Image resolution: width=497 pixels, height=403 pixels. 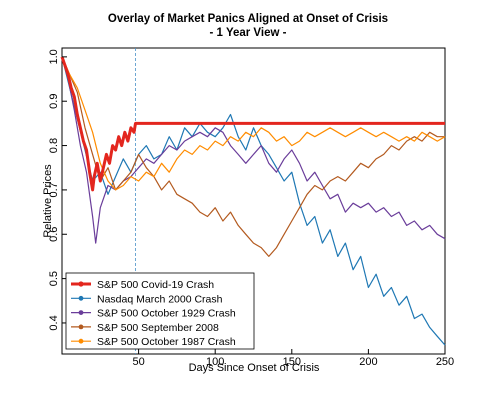 What do you see at coordinates (54, 101) in the screenshot?
I see `y-tick-label: 0.9` at bounding box center [54, 101].